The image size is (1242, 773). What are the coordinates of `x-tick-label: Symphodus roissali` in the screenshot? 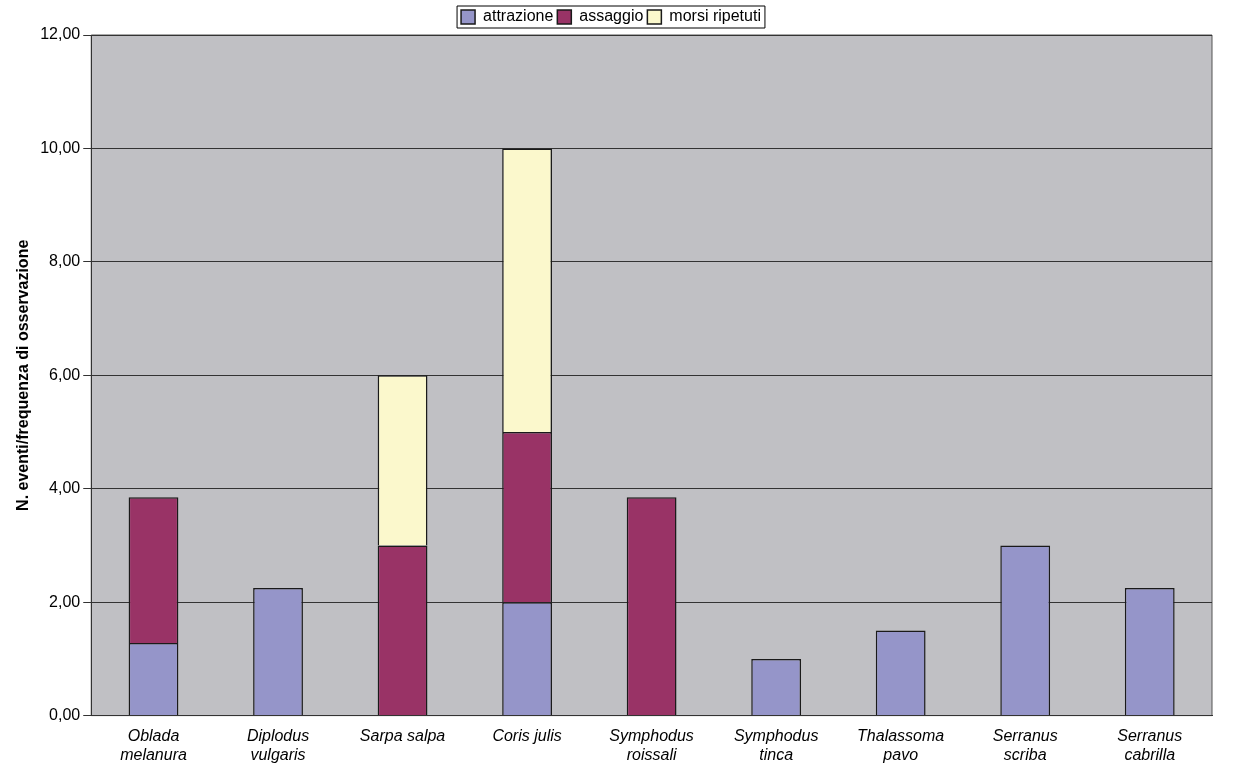 It's located at (651, 744).